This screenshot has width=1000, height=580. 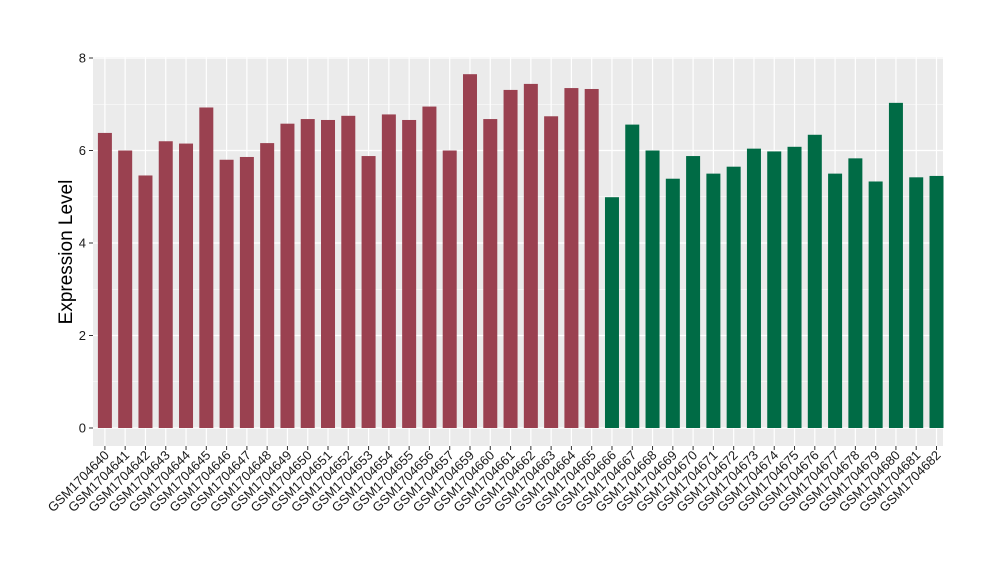 I want to click on y-tick-label: 6, so click(x=82, y=150).